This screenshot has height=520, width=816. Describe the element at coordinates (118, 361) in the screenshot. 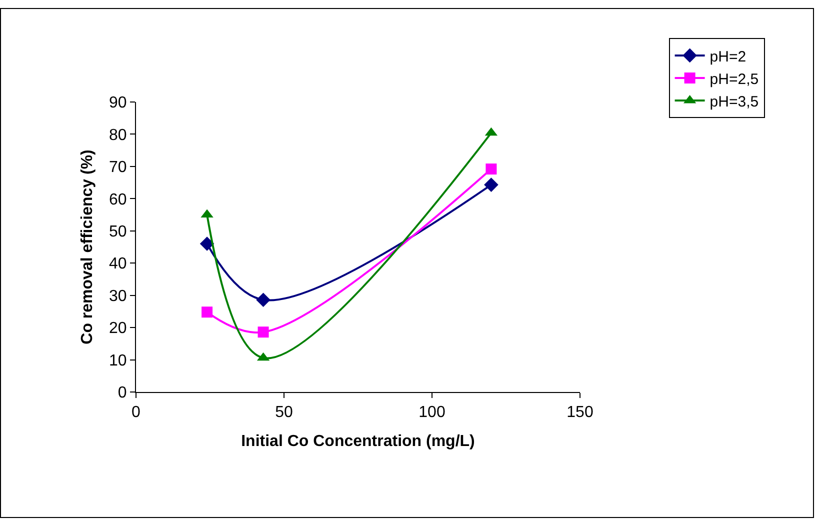

I see `y-tick-label: 10` at that location.